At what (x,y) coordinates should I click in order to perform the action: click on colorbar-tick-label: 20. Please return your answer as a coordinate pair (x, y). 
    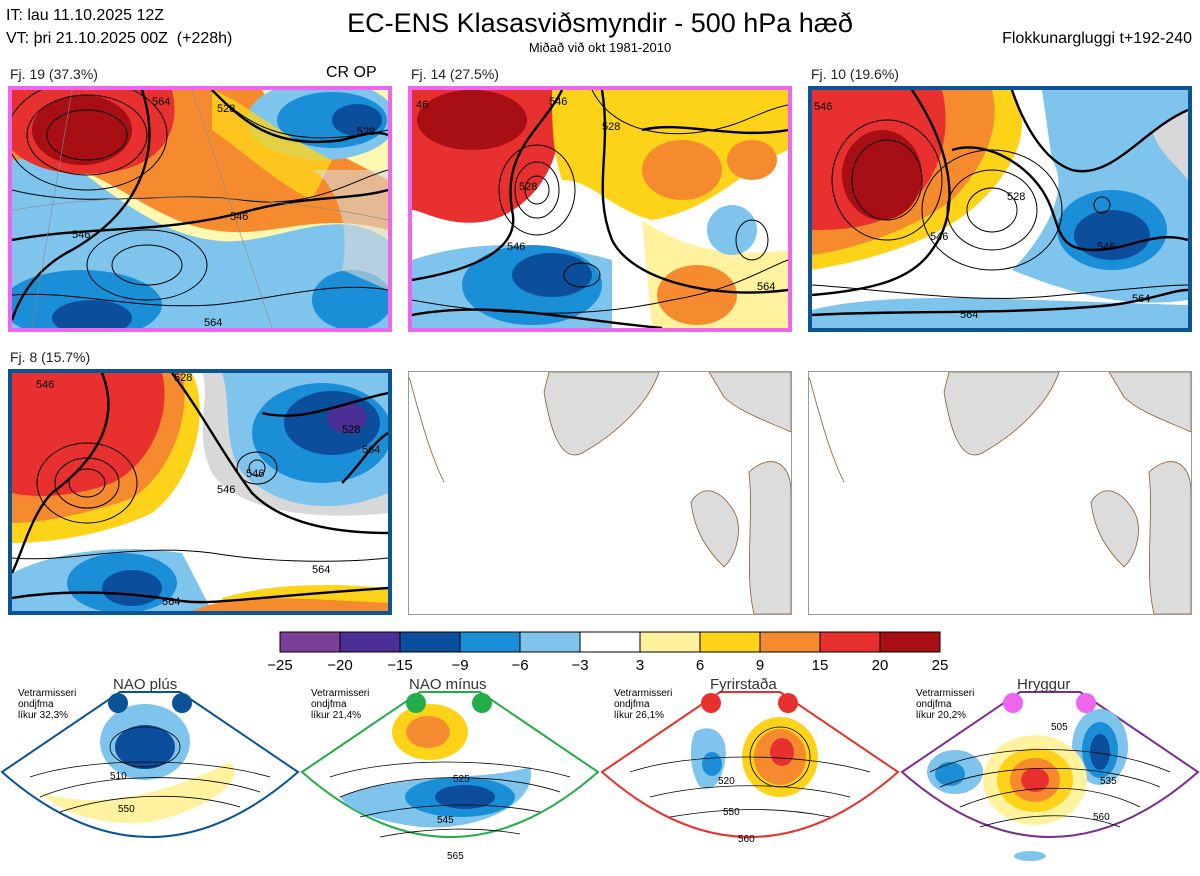
    Looking at the image, I should click on (880, 664).